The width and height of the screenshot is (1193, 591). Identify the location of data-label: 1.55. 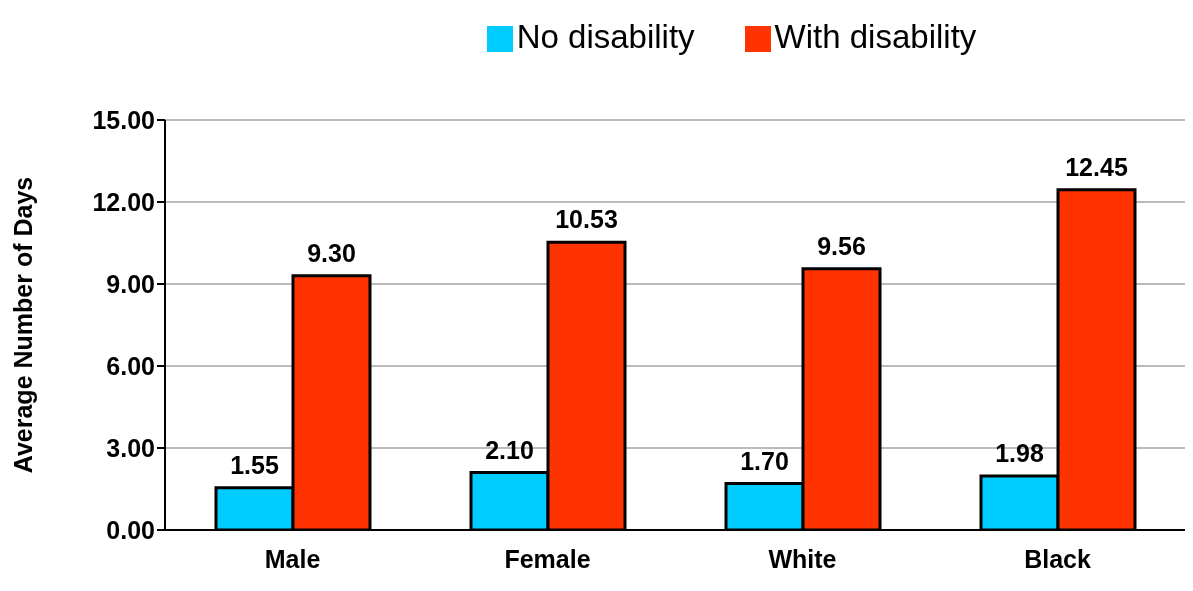
(254, 464).